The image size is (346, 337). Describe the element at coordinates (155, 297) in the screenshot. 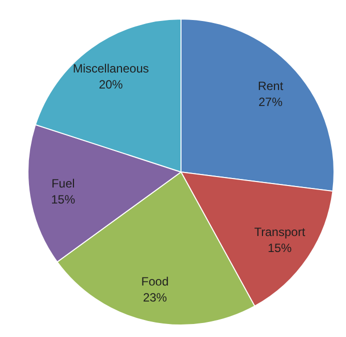

I see `data-label: 23%` at that location.